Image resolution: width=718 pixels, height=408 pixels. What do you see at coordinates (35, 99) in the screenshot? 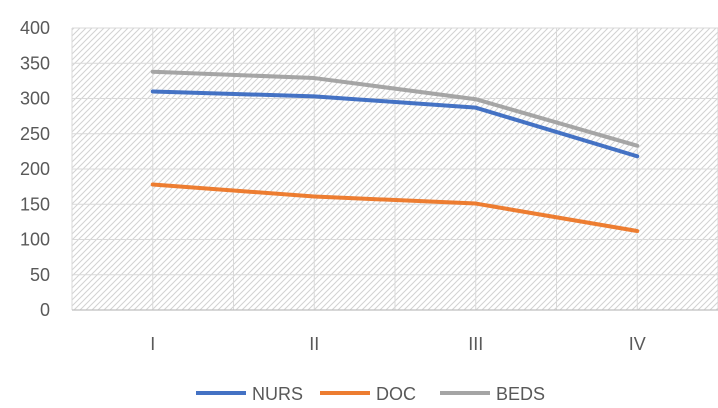
I see `y-tick-label: 300` at bounding box center [35, 99].